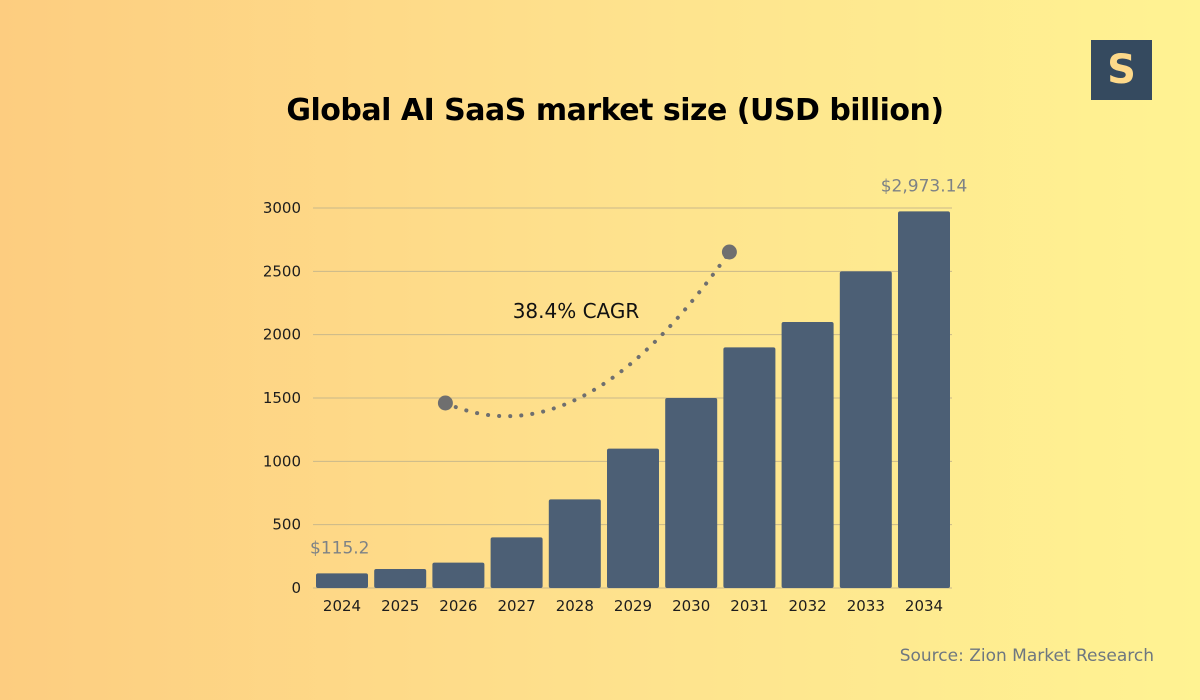 This screenshot has width=1200, height=700. I want to click on bar-2030, so click(691, 493).